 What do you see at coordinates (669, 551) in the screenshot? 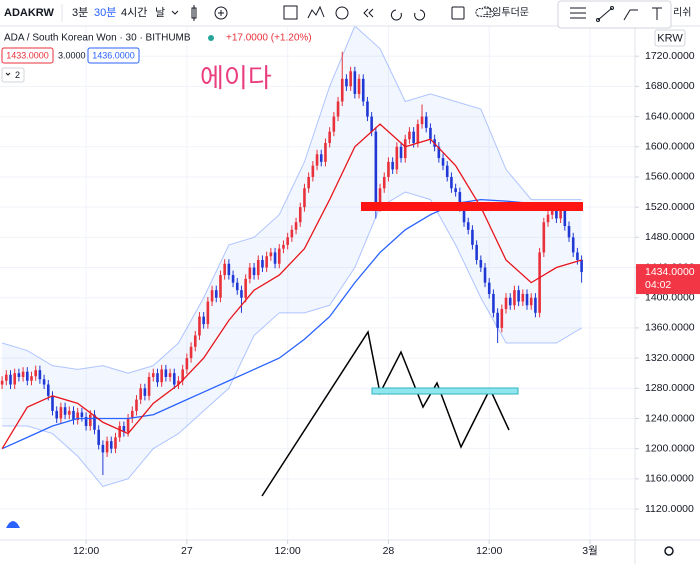
I see `settings-icon` at bounding box center [669, 551].